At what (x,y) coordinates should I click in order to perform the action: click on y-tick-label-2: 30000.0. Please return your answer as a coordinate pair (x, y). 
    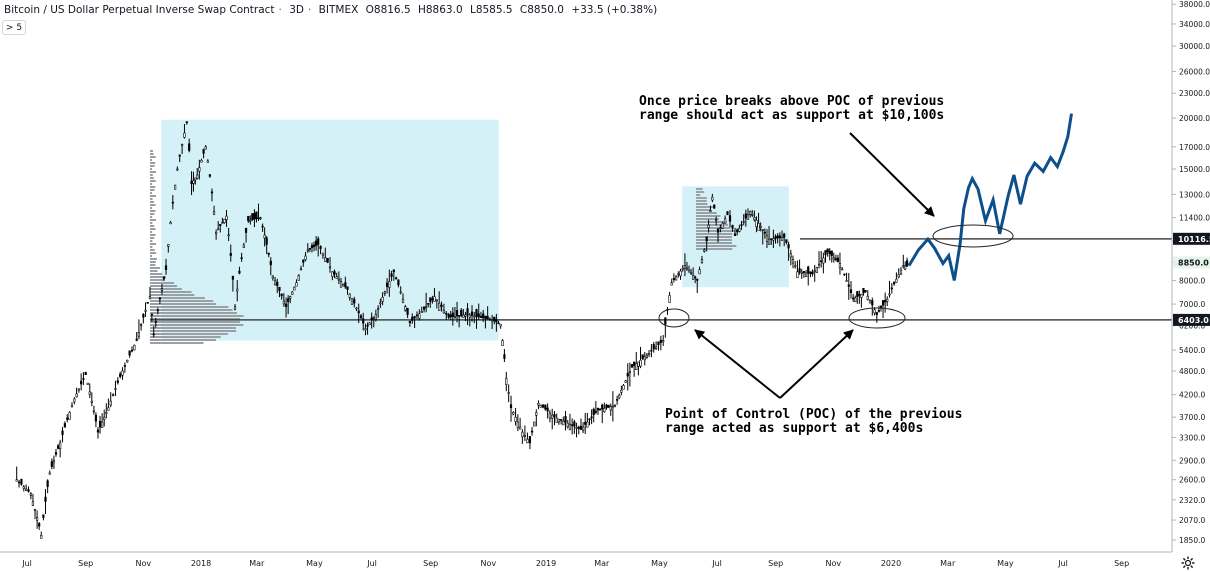
    Looking at the image, I should click on (1194, 46).